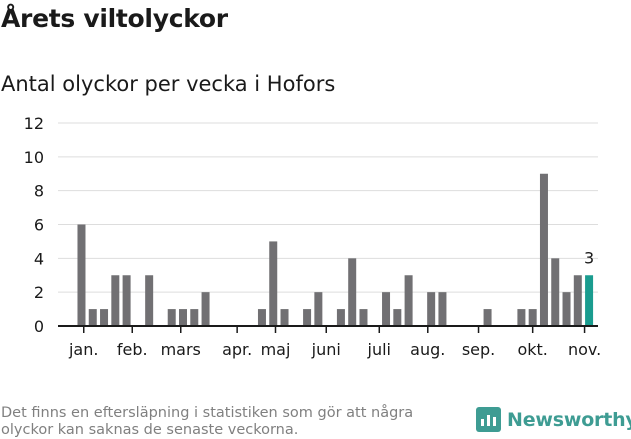 Image resolution: width=631 pixels, height=439 pixels. Describe the element at coordinates (488, 419) in the screenshot. I see `newsworthy-icon` at that location.